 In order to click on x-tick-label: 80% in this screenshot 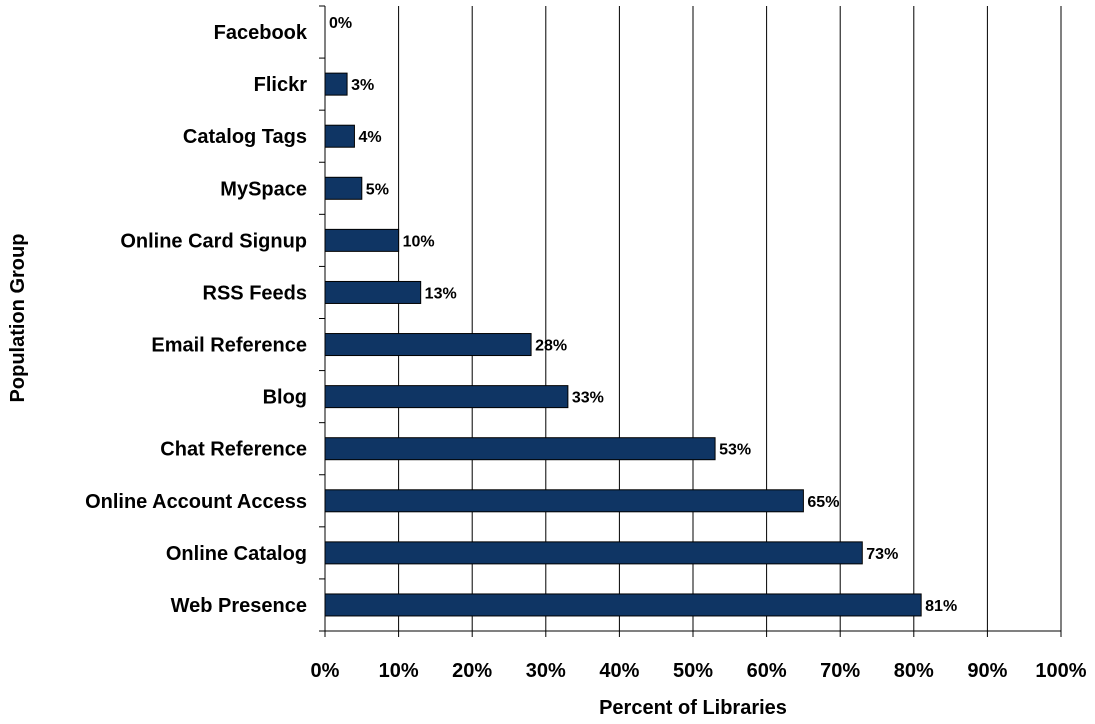, I will do `click(914, 671)`.